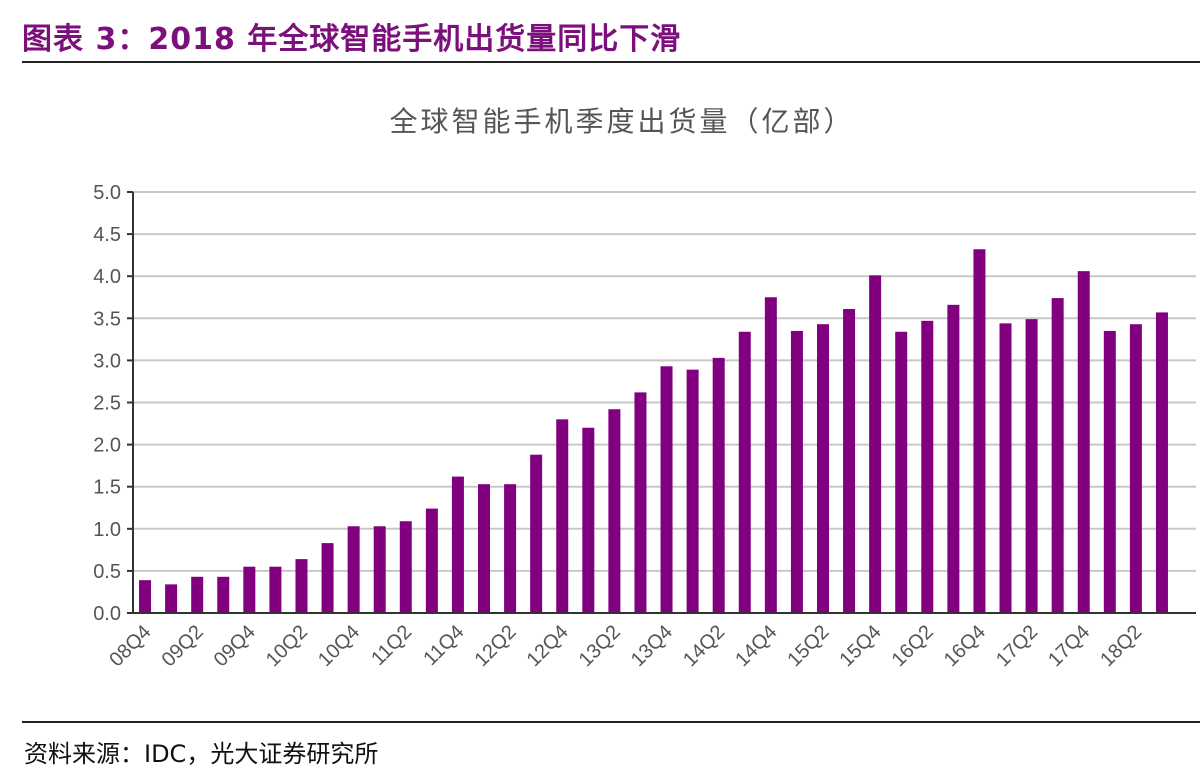 The height and width of the screenshot is (783, 1200). What do you see at coordinates (107, 404) in the screenshot?
I see `y-tick-label: 2.5` at bounding box center [107, 404].